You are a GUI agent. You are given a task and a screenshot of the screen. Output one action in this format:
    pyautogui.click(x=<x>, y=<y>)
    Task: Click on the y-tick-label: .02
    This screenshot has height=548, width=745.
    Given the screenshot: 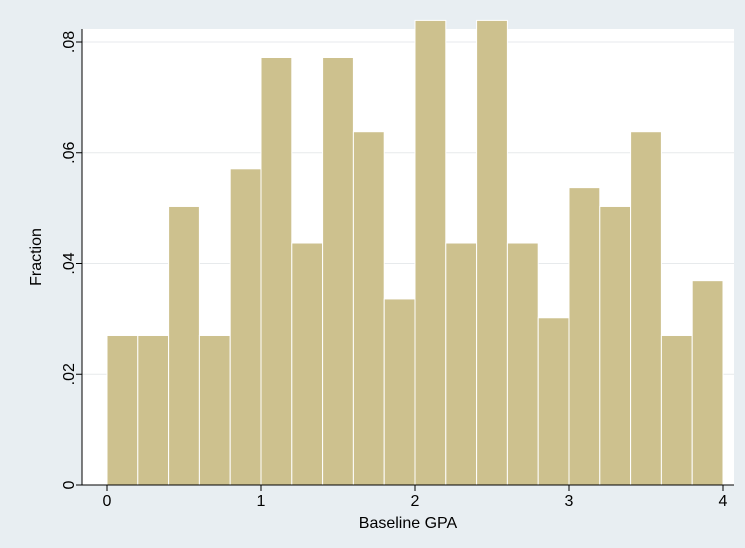 What is the action you would take?
    pyautogui.click(x=69, y=374)
    